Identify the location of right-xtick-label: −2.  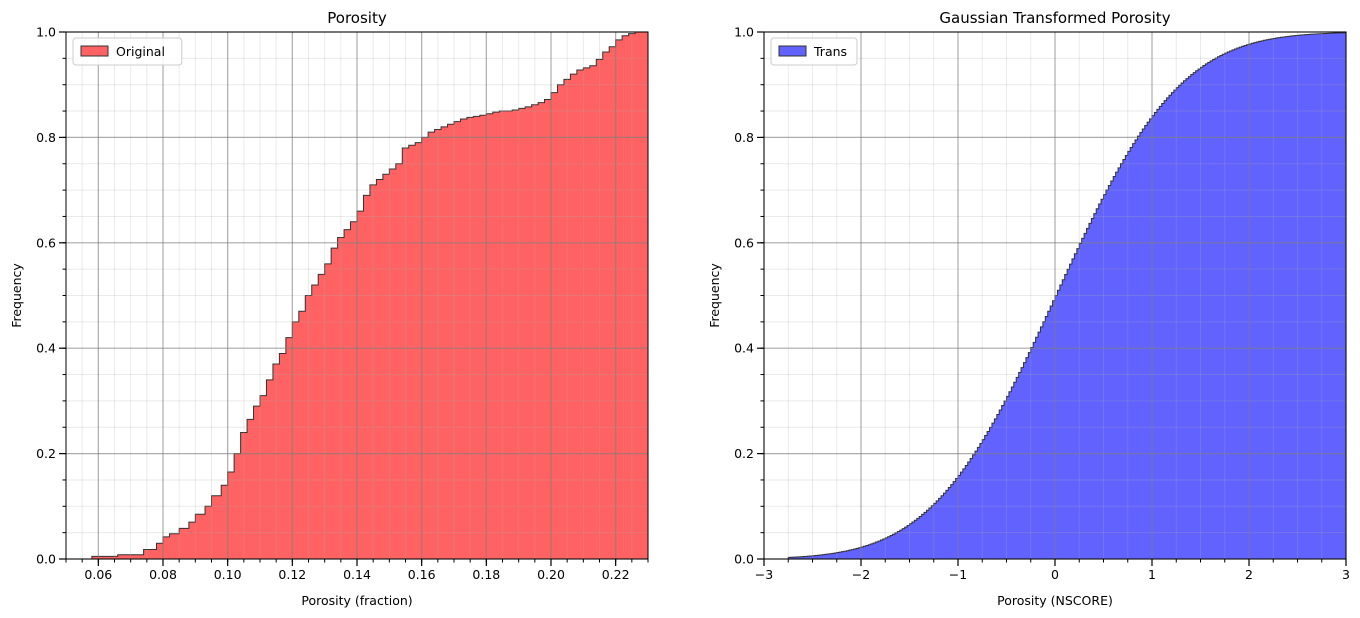
(861, 574).